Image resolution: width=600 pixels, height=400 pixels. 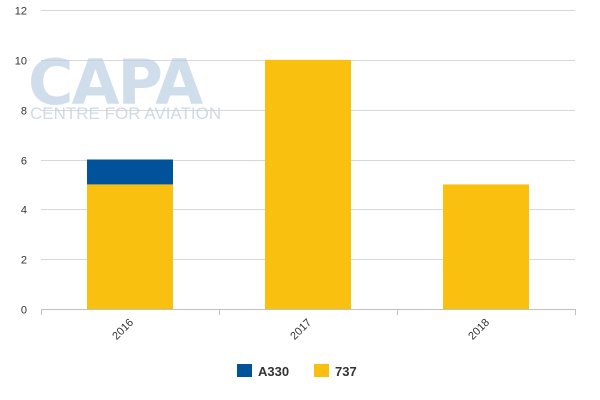 I want to click on bar-737-2018, so click(x=486, y=246).